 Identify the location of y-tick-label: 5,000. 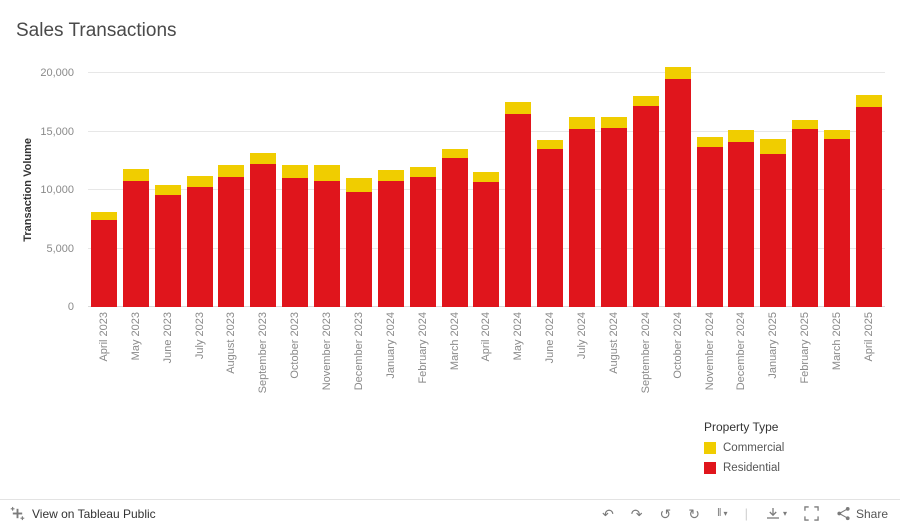
(60, 248).